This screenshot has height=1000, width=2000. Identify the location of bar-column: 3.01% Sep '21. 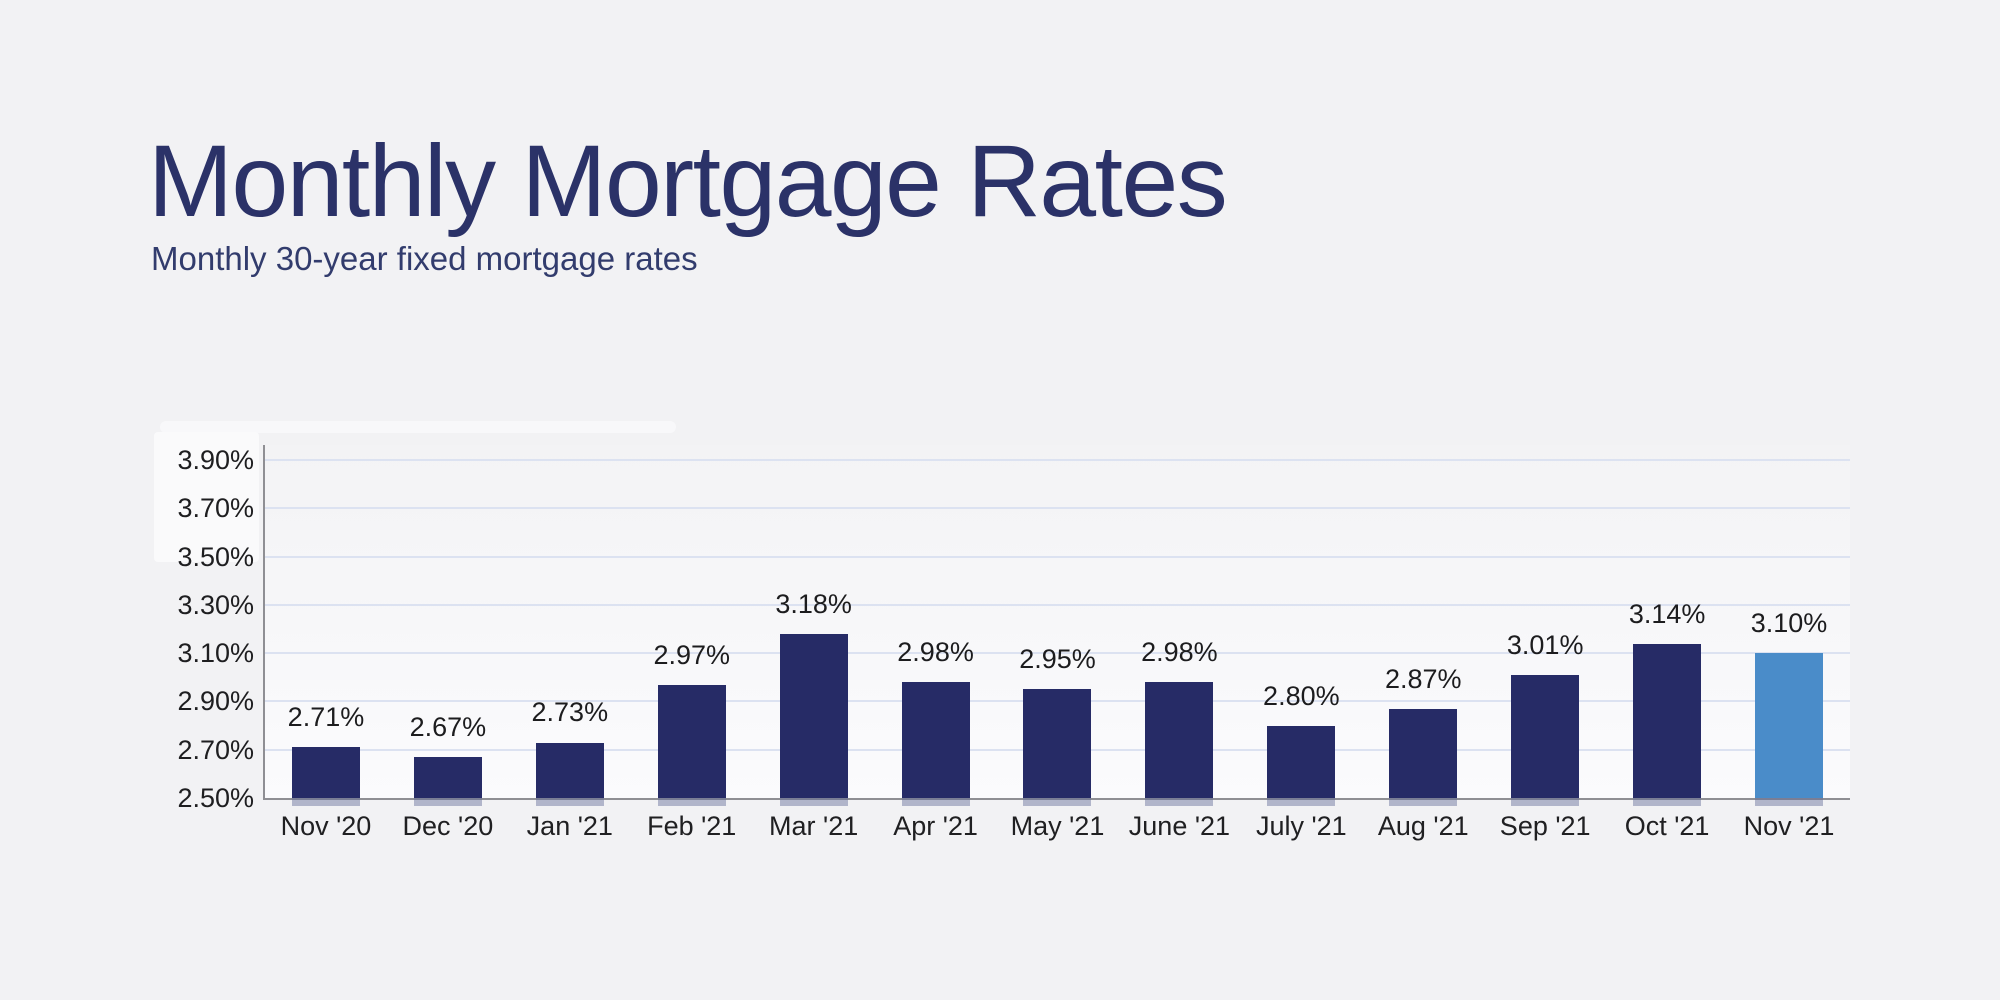
(1545, 643).